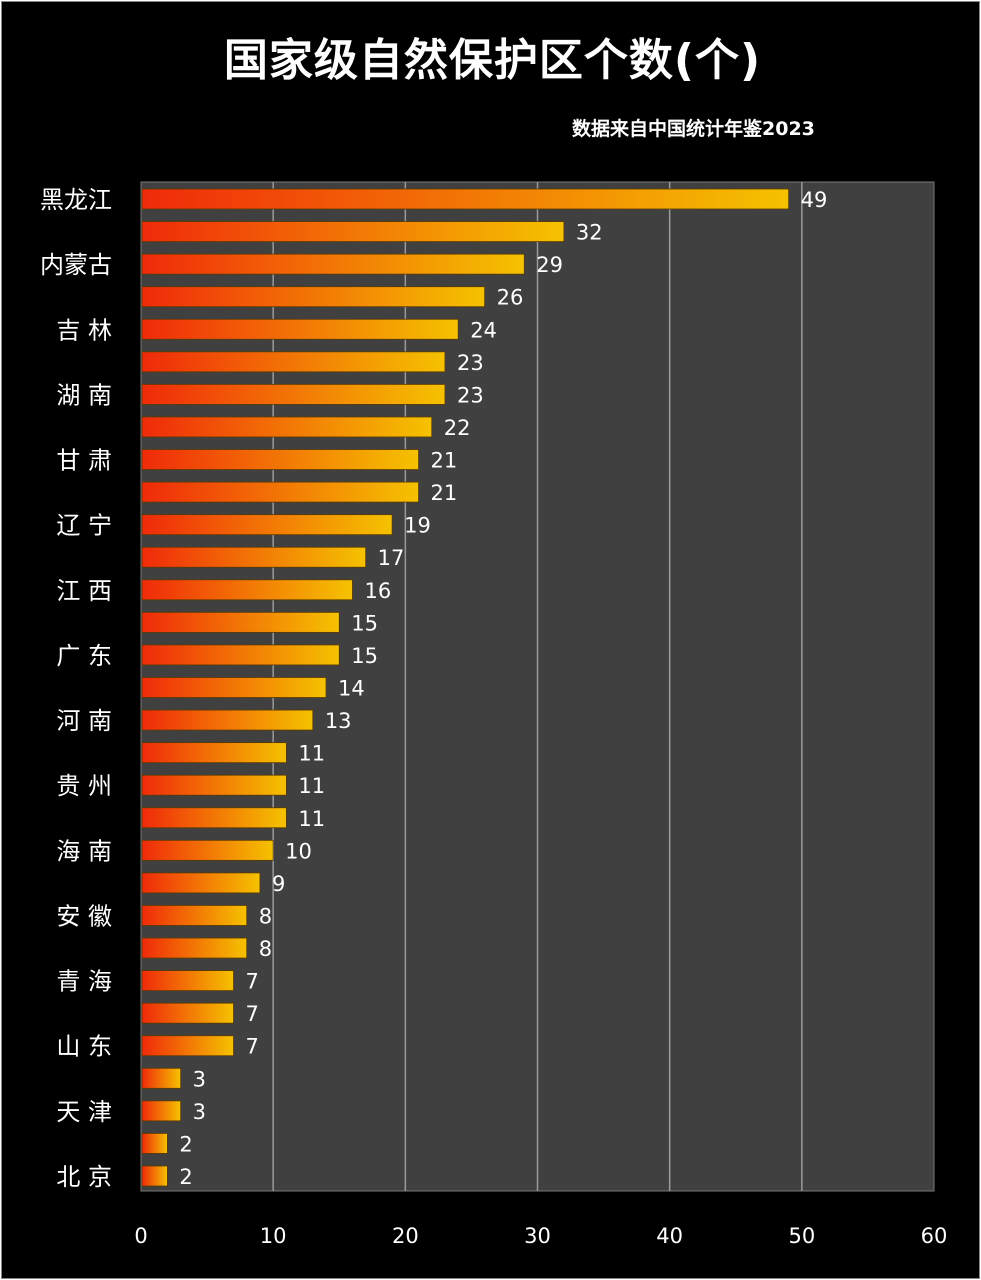 The image size is (981, 1280). What do you see at coordinates (84, 982) in the screenshot?
I see `y-category-label: 青 海` at bounding box center [84, 982].